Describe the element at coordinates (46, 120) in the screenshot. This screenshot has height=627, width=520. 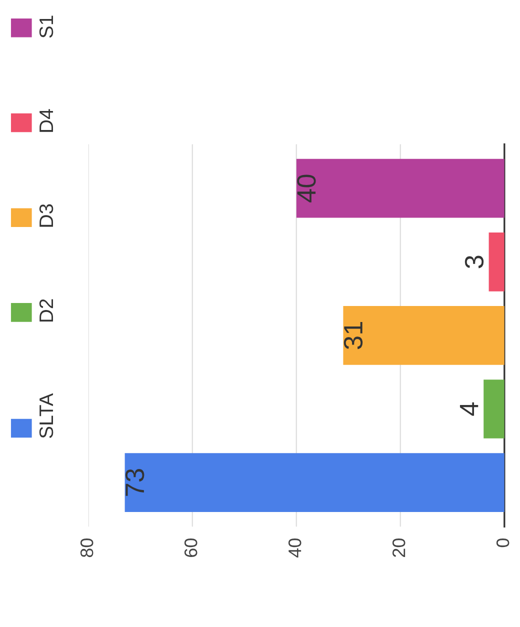
I see `legend-label: D4` at that location.